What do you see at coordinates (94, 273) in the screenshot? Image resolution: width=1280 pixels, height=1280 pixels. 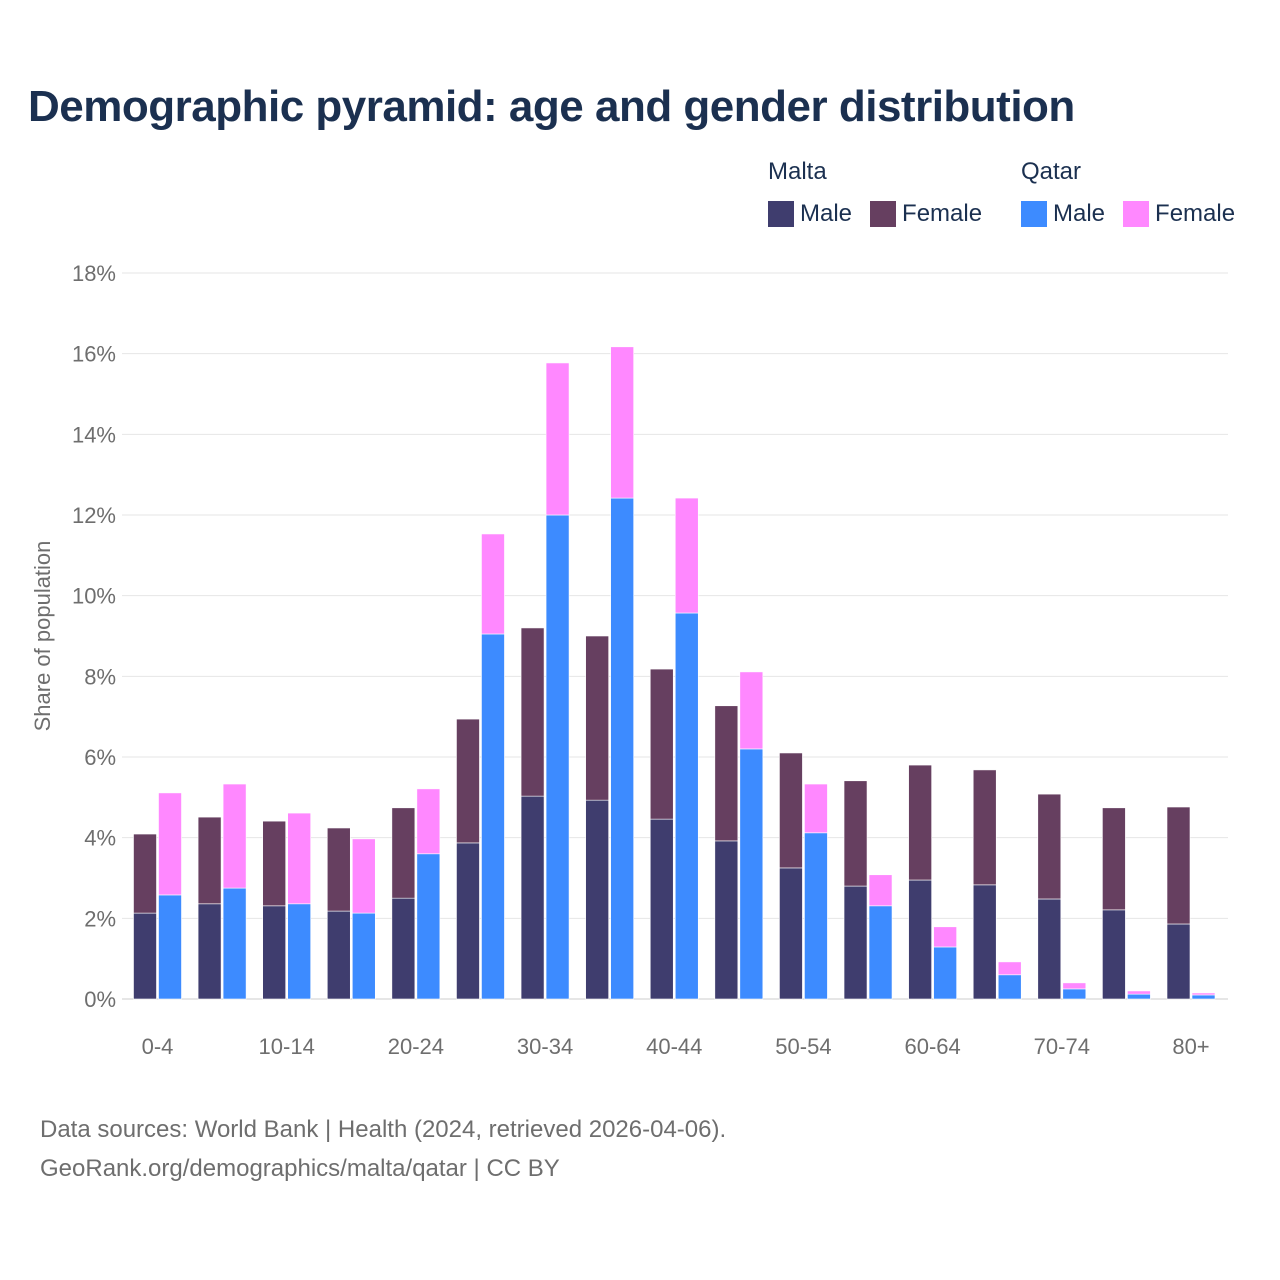 I see `y-tick-label: 18%` at bounding box center [94, 273].